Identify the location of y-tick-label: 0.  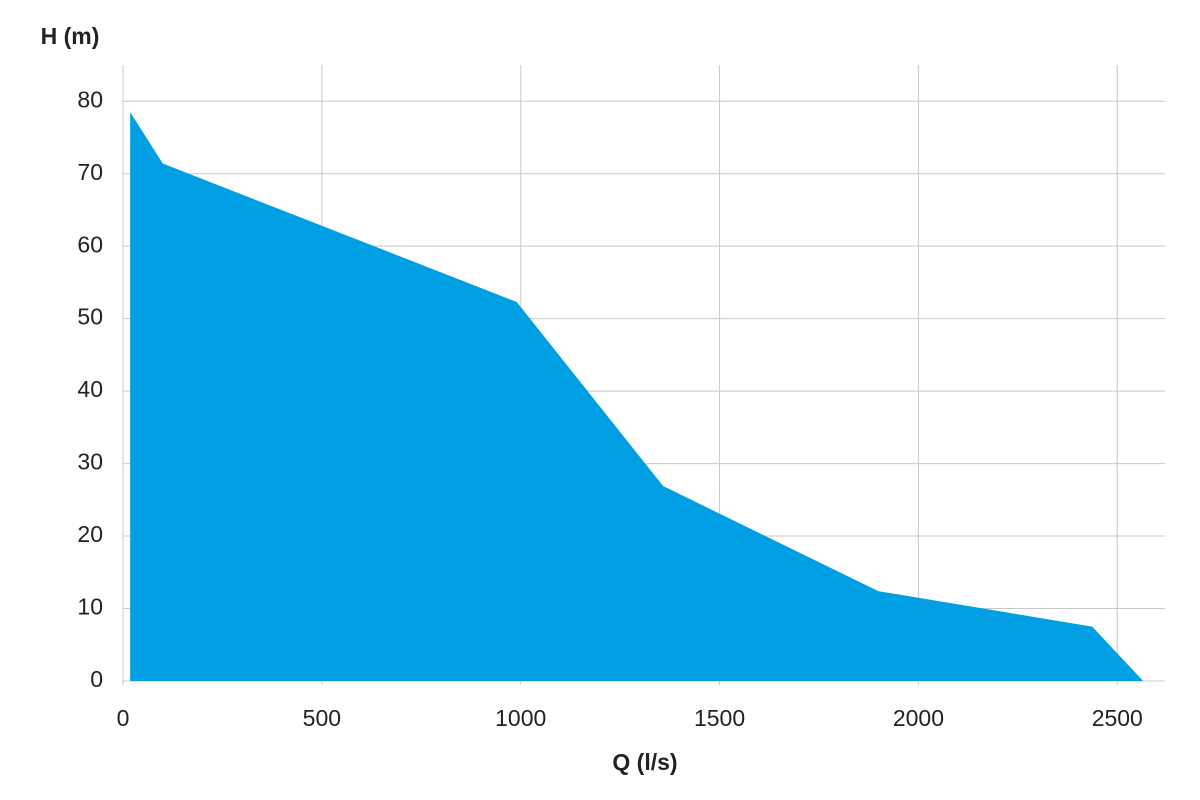
(96, 679).